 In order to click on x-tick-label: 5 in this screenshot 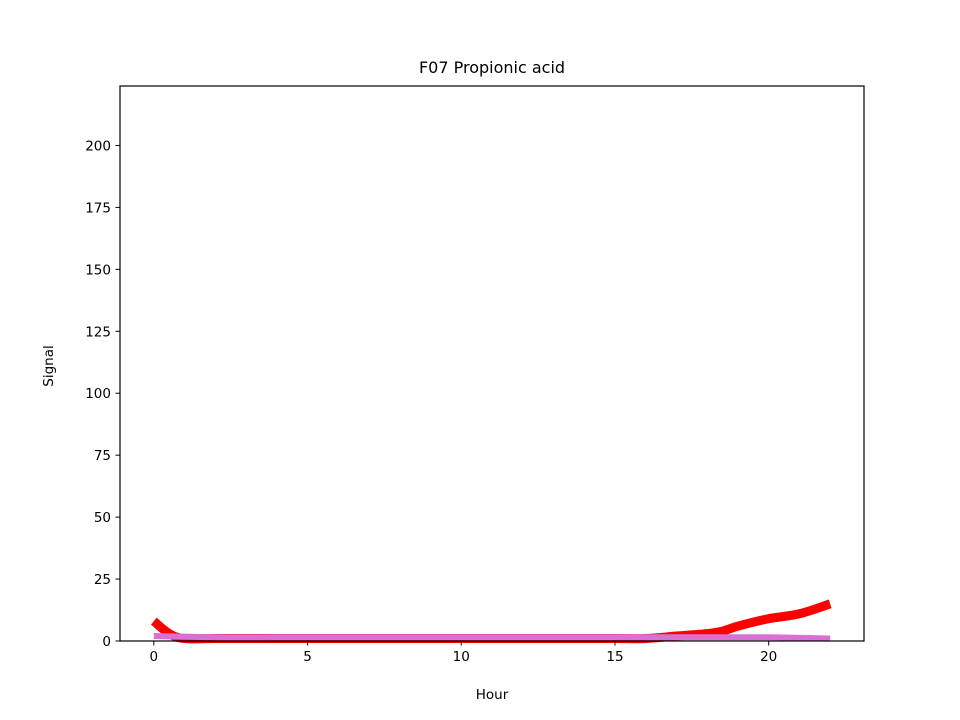, I will do `click(307, 657)`.